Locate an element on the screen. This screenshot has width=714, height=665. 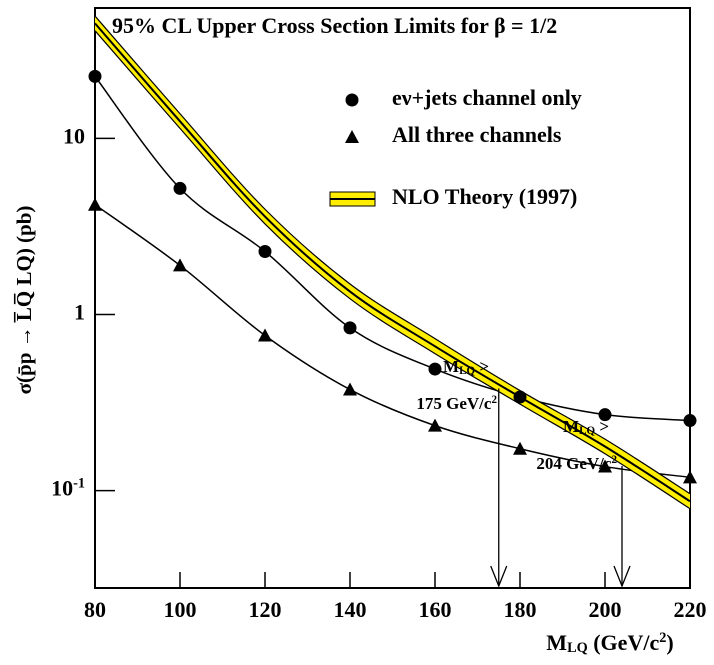
x-tick-label: 100 is located at coordinates (180, 609).